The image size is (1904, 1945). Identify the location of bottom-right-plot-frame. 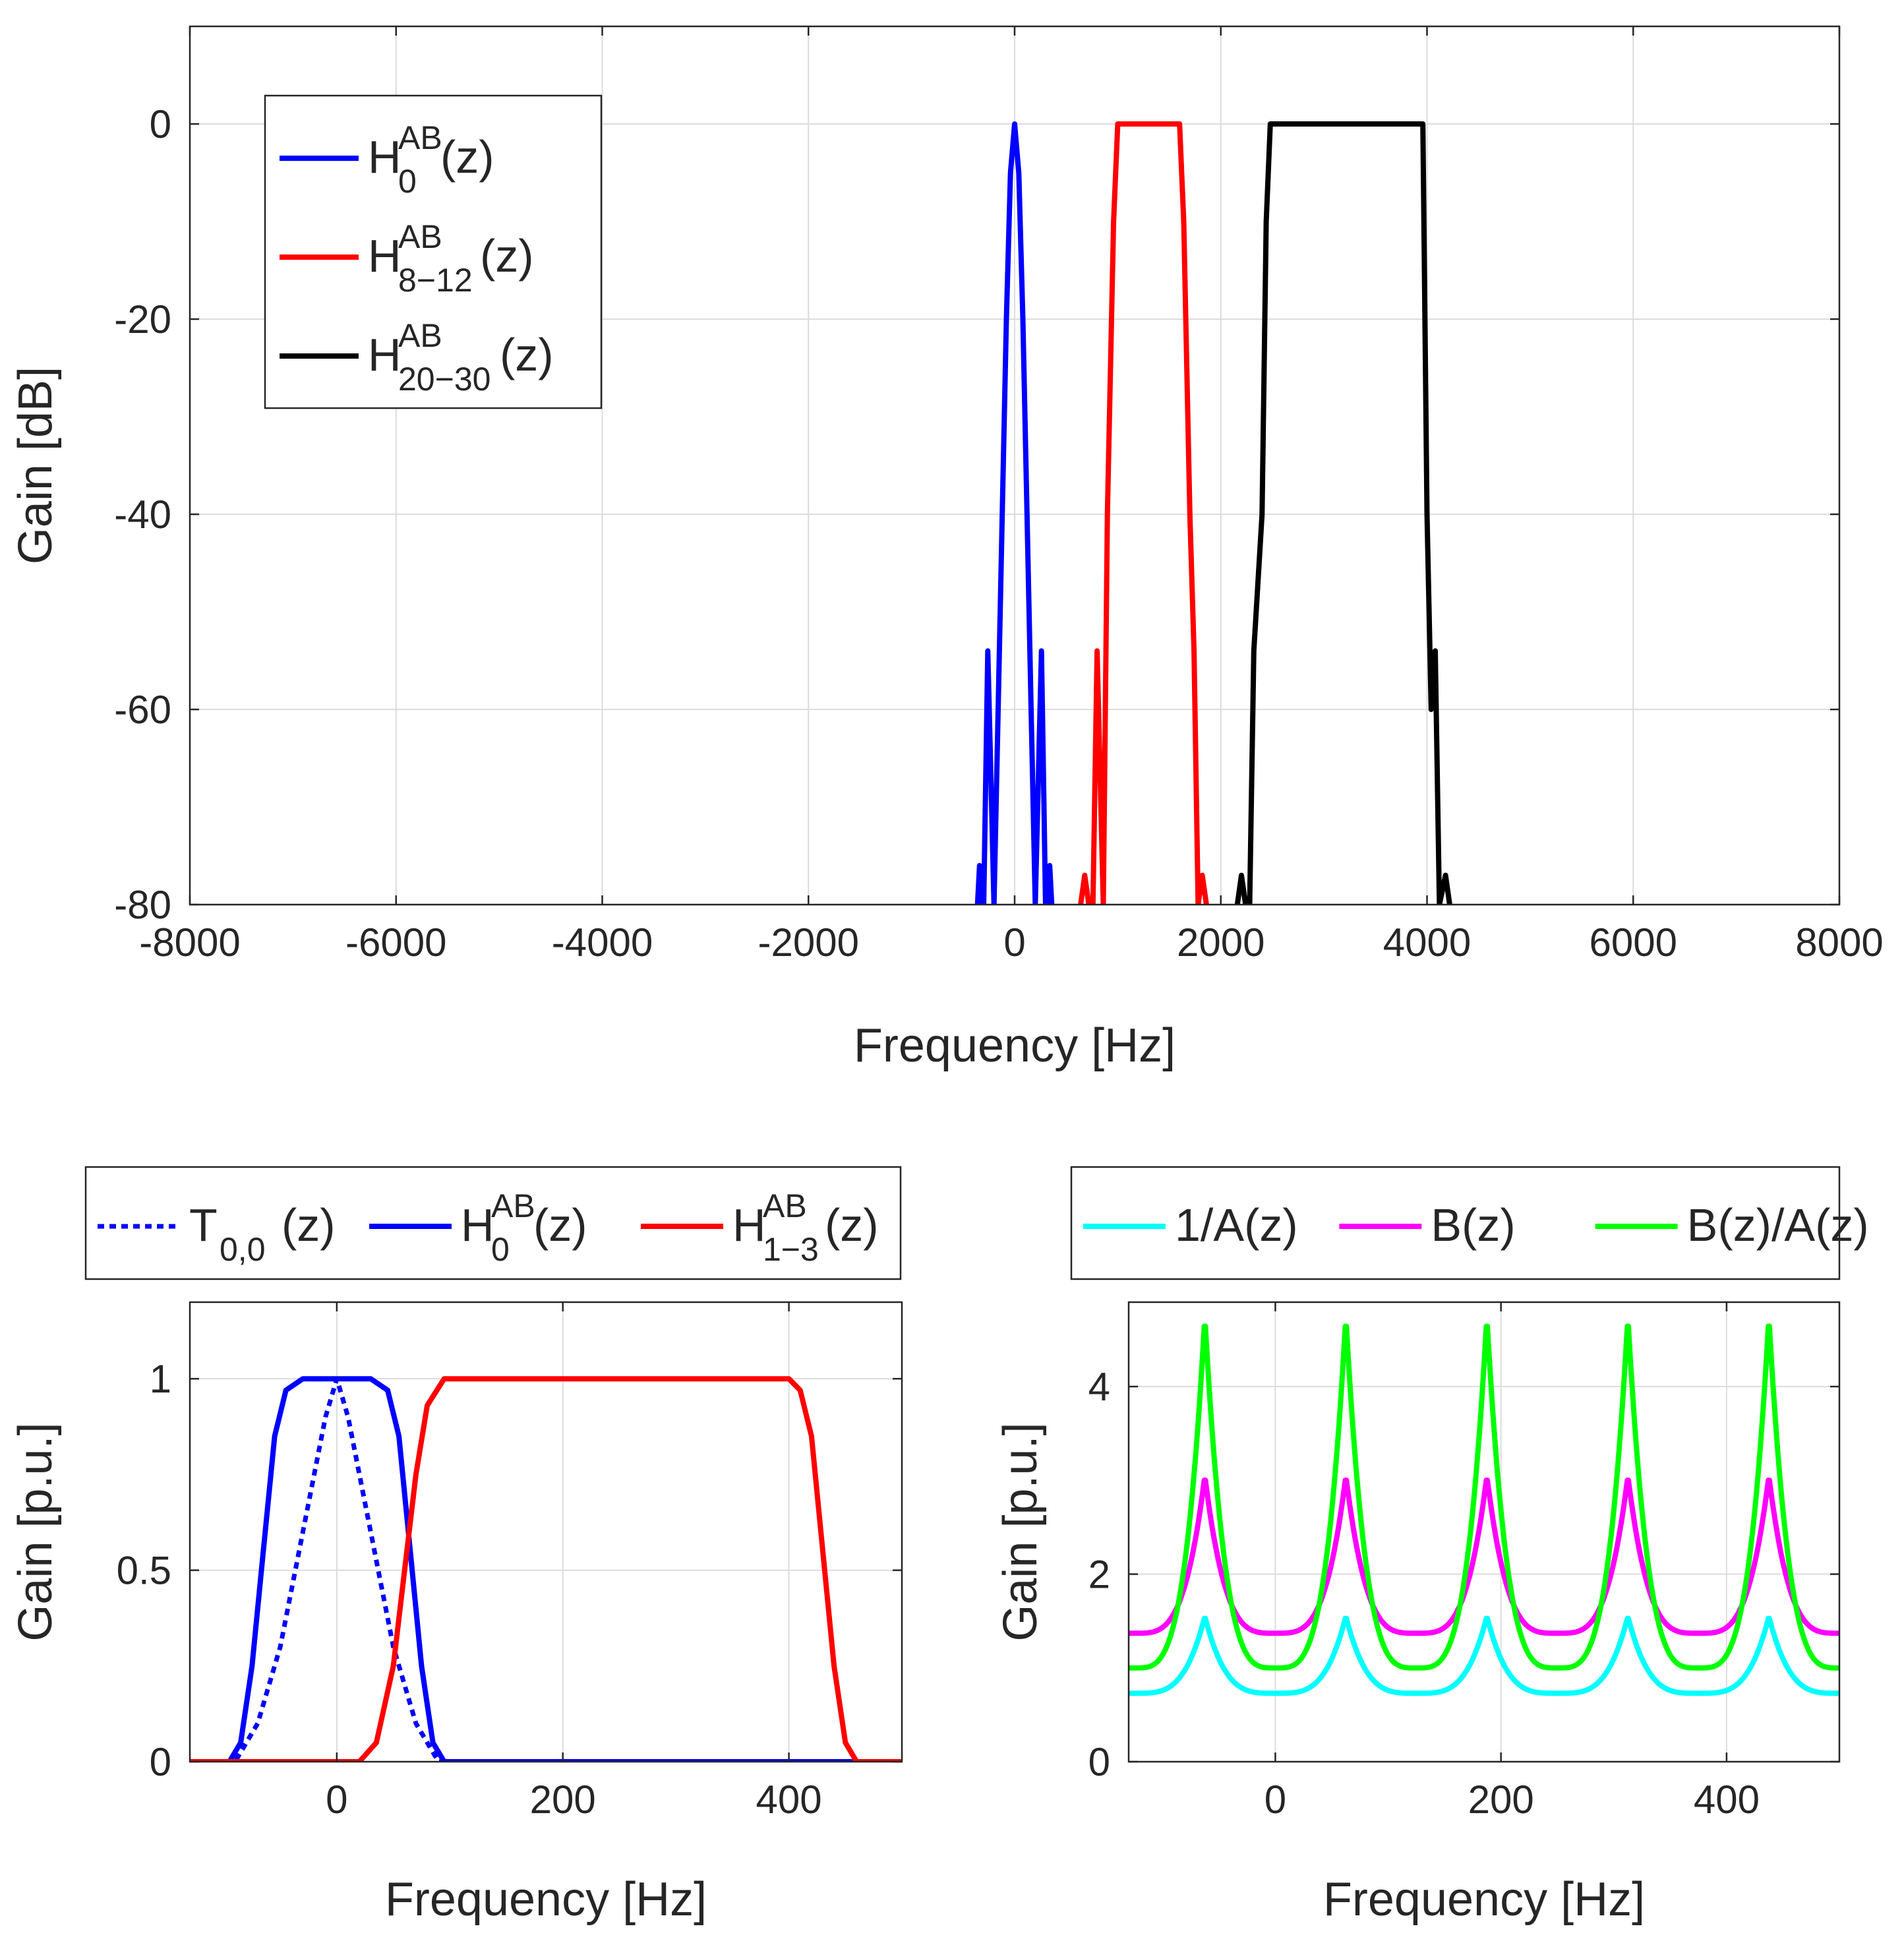
(1484, 1532).